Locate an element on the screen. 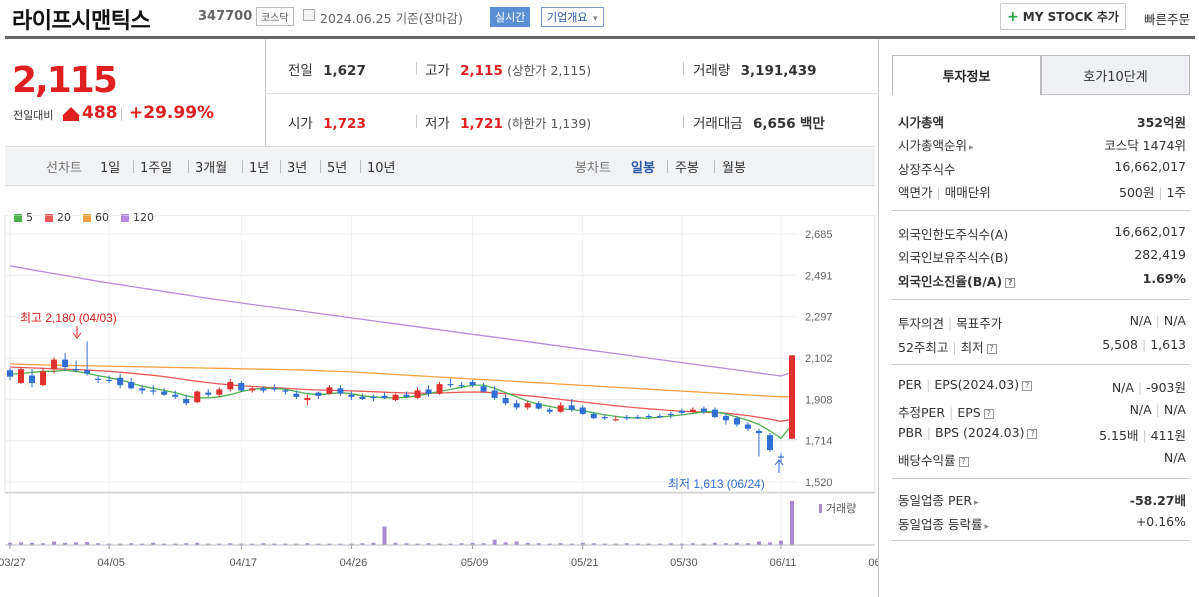 This screenshot has height=597, width=1199. sector-rate-link: 동일업종 등락률 ▸ is located at coordinates (943, 523).